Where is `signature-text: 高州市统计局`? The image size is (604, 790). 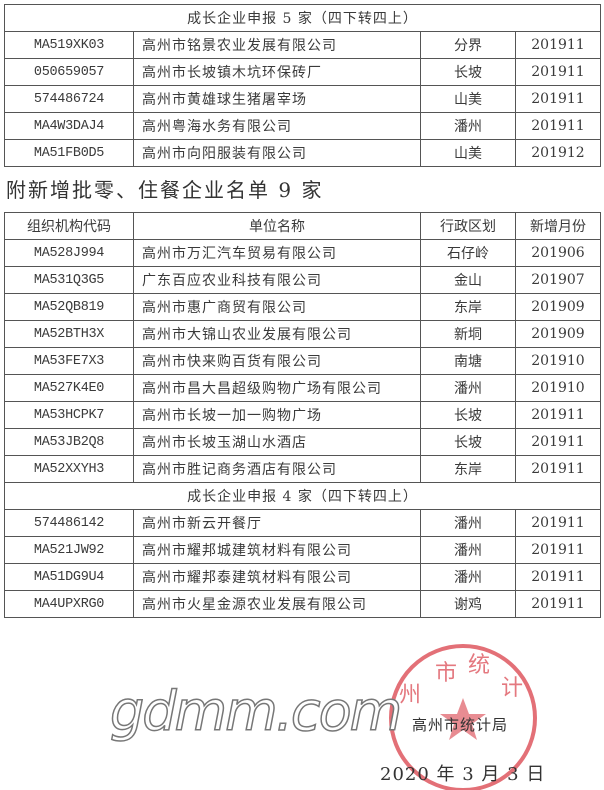 signature-text: 高州市统计局 is located at coordinates (460, 725).